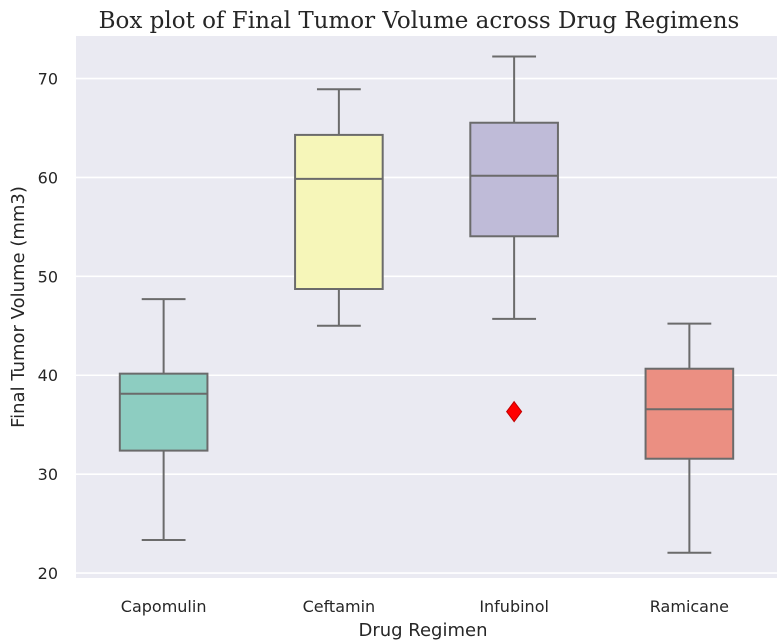 This screenshot has height=644, width=783. What do you see at coordinates (48, 375) in the screenshot?
I see `y-tick-label: 40` at bounding box center [48, 375].